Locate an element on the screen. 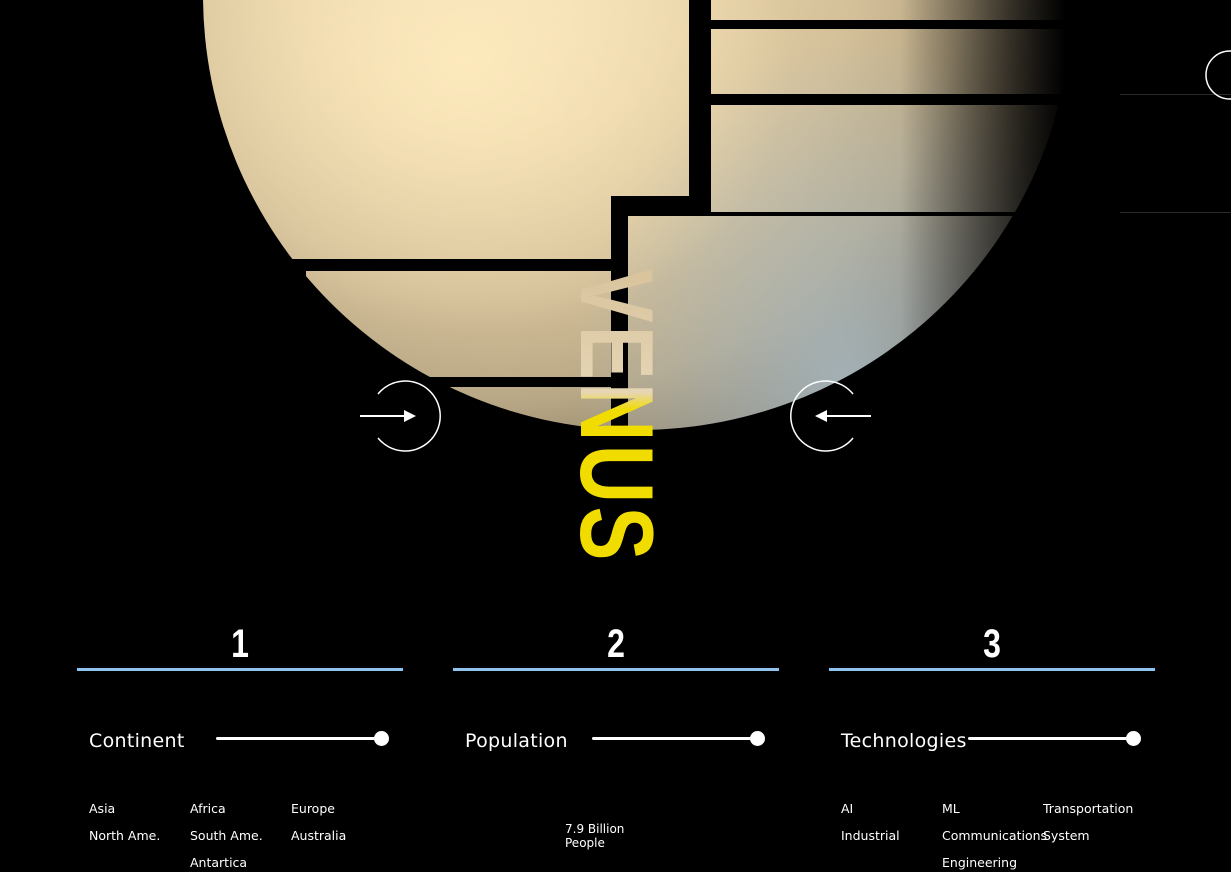 This screenshot has width=1231, height=872. stat-column-population: 2 Population 7.9 Billion People is located at coordinates (616, 735).